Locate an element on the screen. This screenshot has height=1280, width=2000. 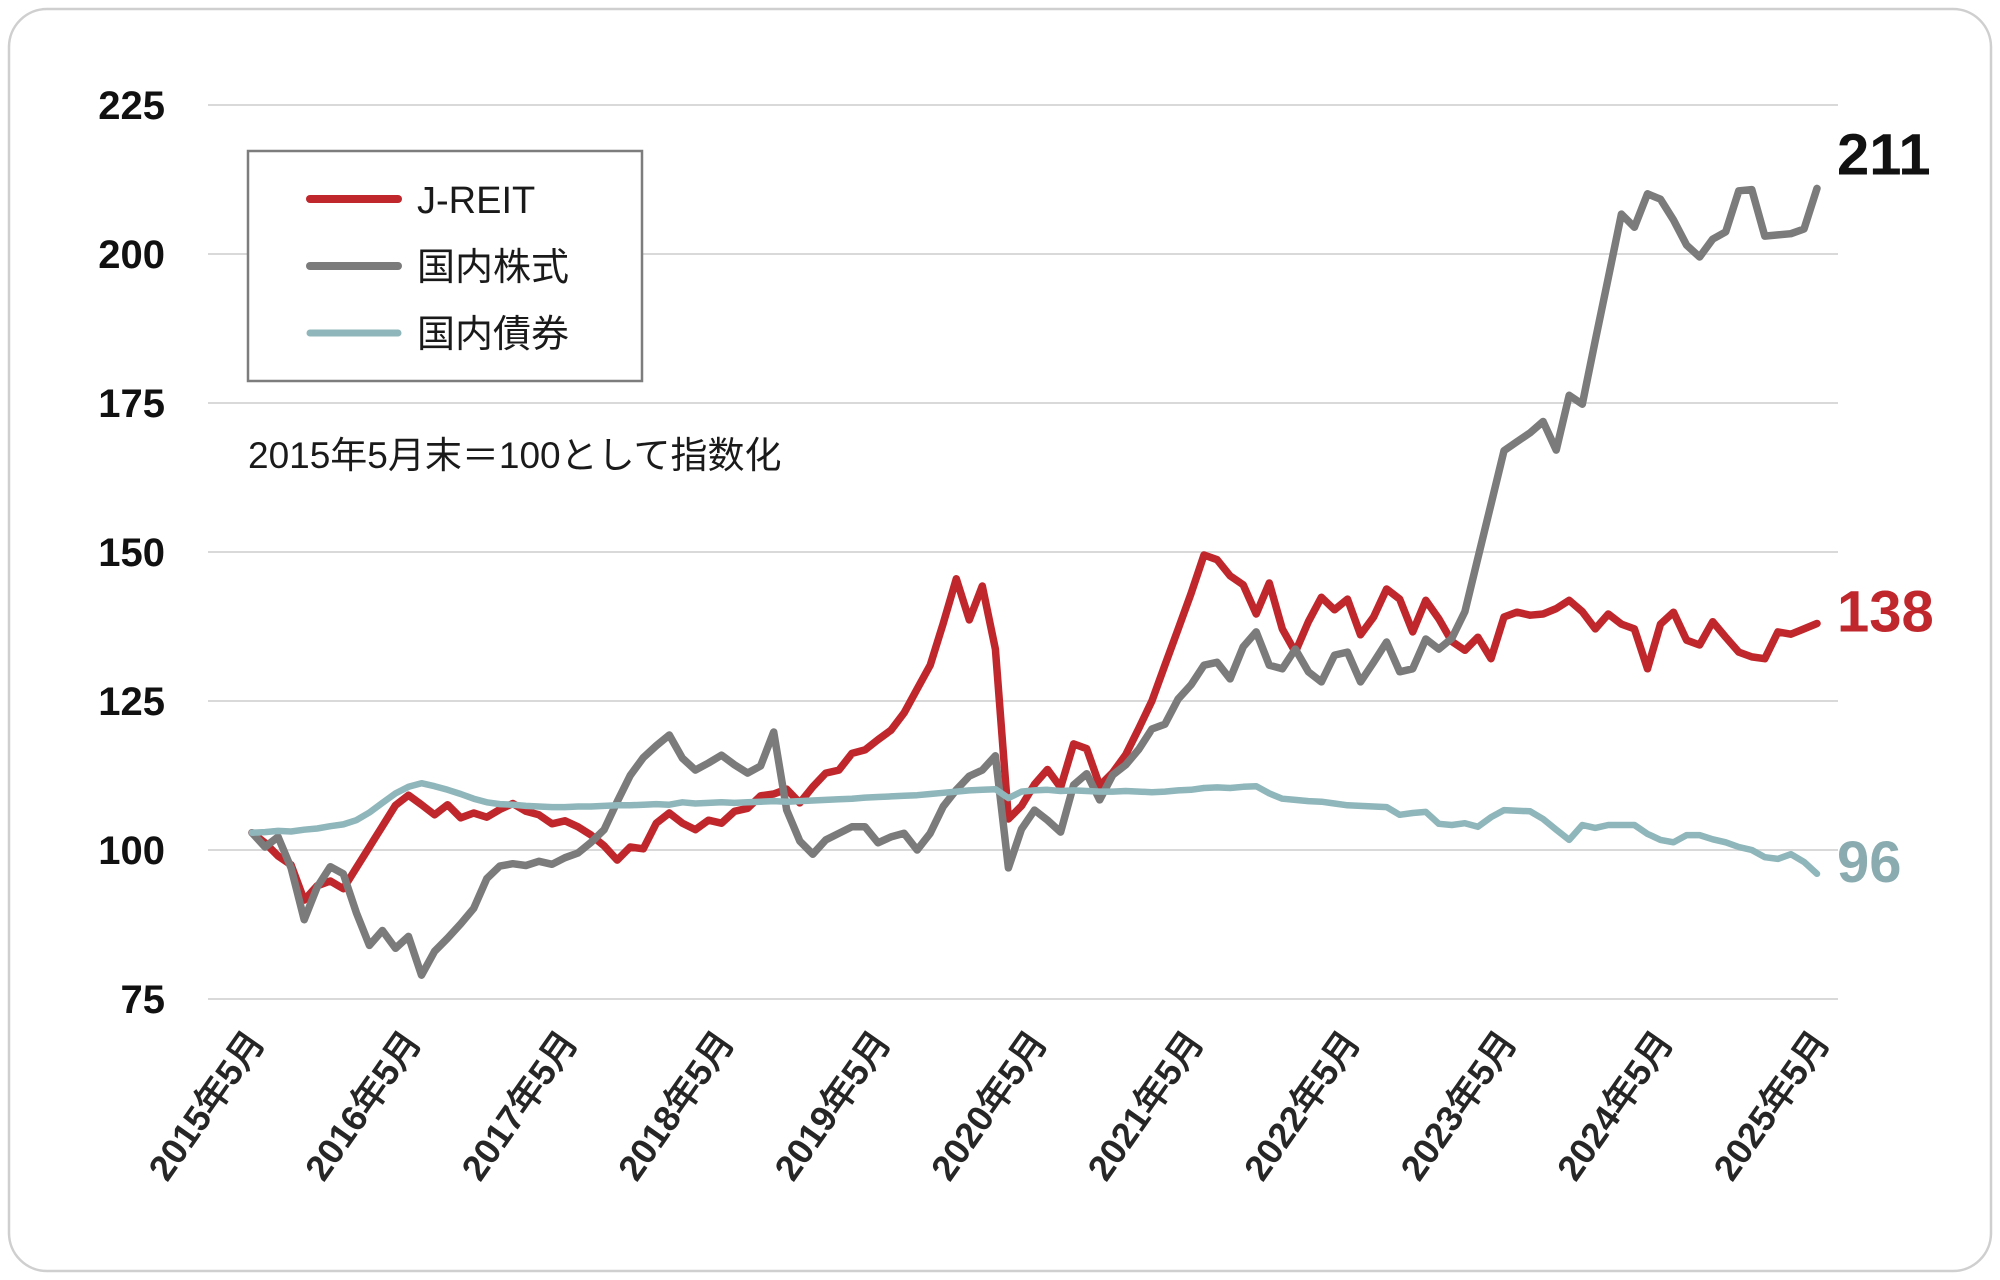
y-tick-label-175: 175 is located at coordinates (131, 404).